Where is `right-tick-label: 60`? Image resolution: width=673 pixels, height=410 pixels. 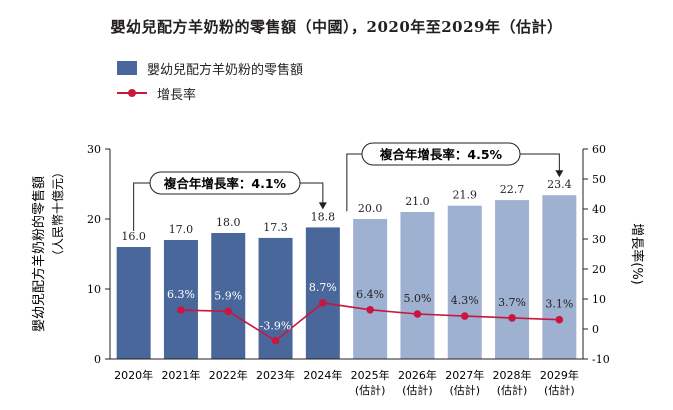
right-tick-label: 60 is located at coordinates (599, 149).